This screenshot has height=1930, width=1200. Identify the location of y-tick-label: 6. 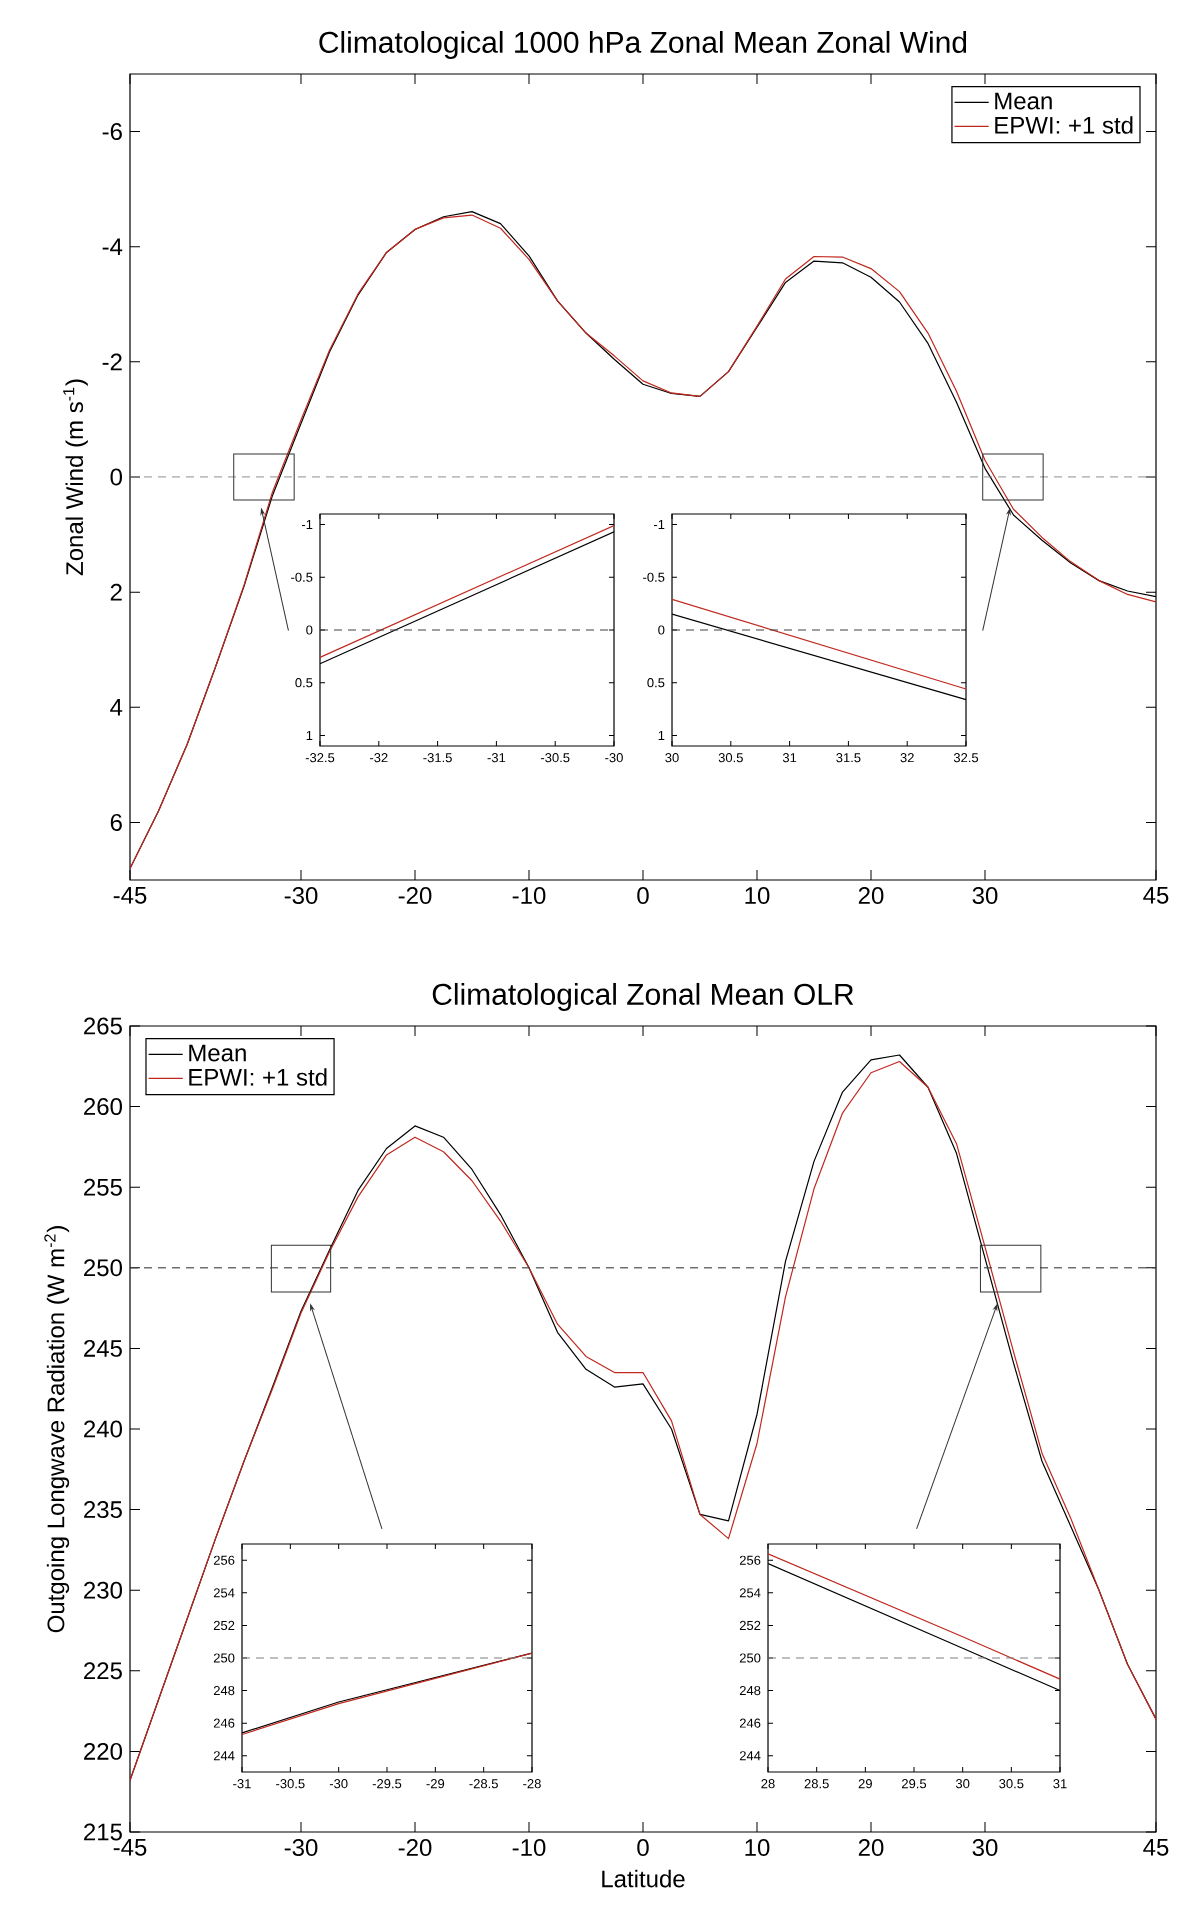
(116, 822).